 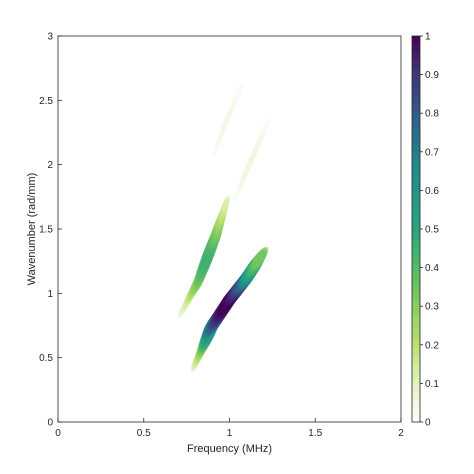 What do you see at coordinates (46, 230) in the screenshot?
I see `y-tick-label: 1.5` at bounding box center [46, 230].